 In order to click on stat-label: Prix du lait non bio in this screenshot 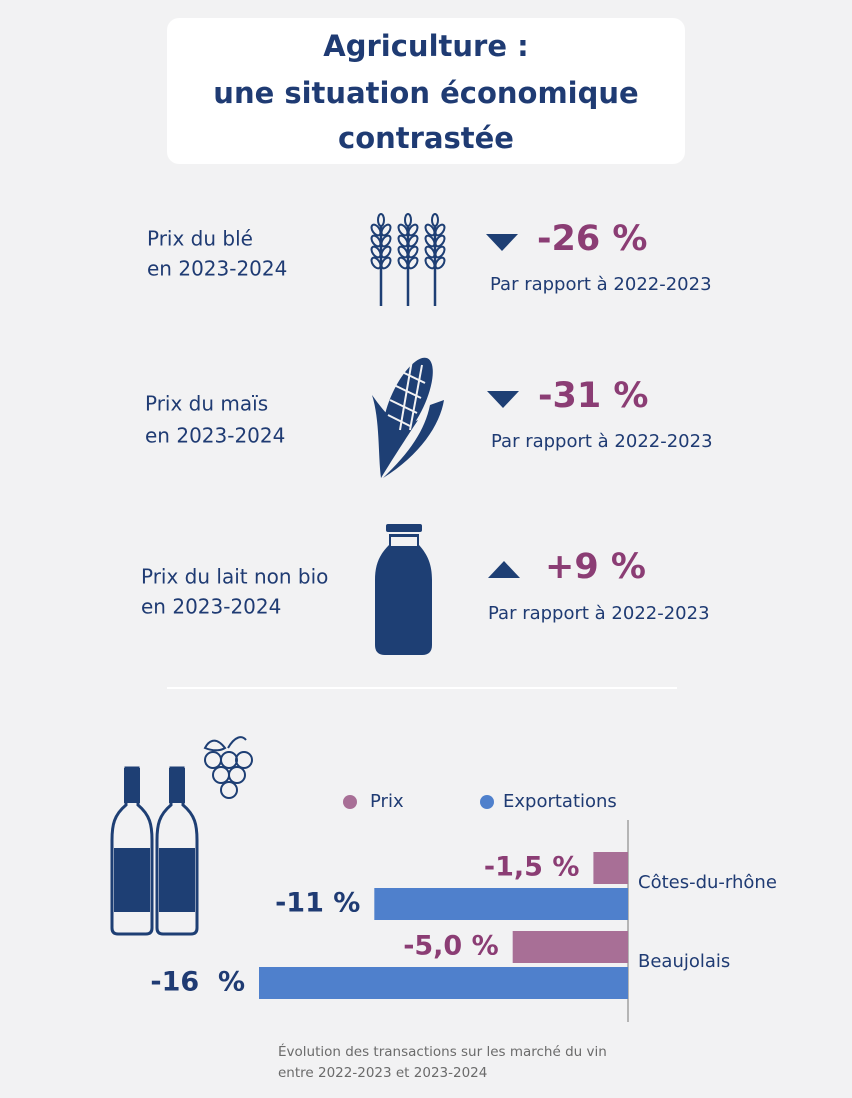, I will do `click(234, 577)`.